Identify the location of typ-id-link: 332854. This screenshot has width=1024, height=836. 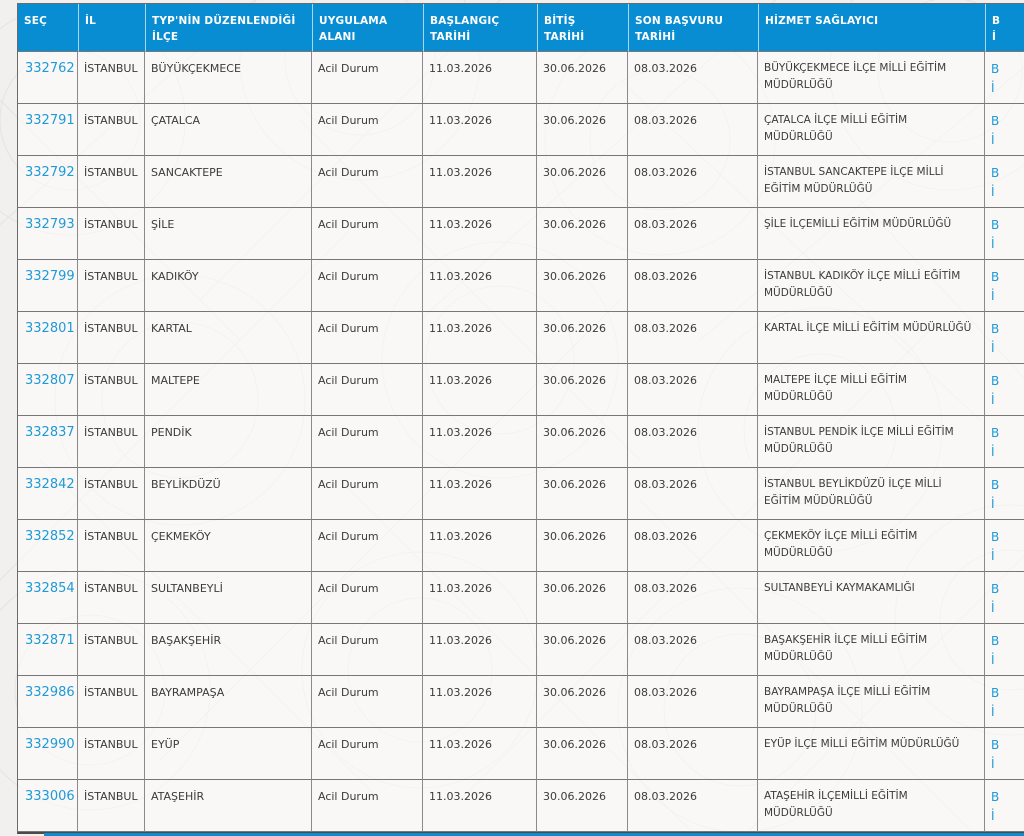
(50, 588).